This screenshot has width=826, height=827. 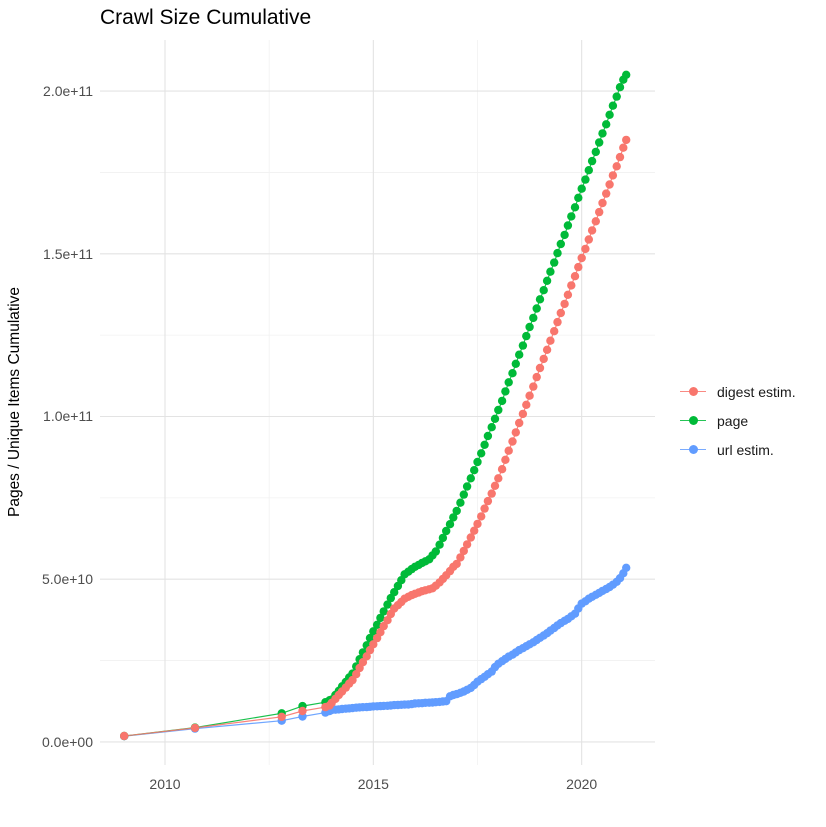 I want to click on y-axis-tick-label: 5.0e+10, so click(x=67, y=579).